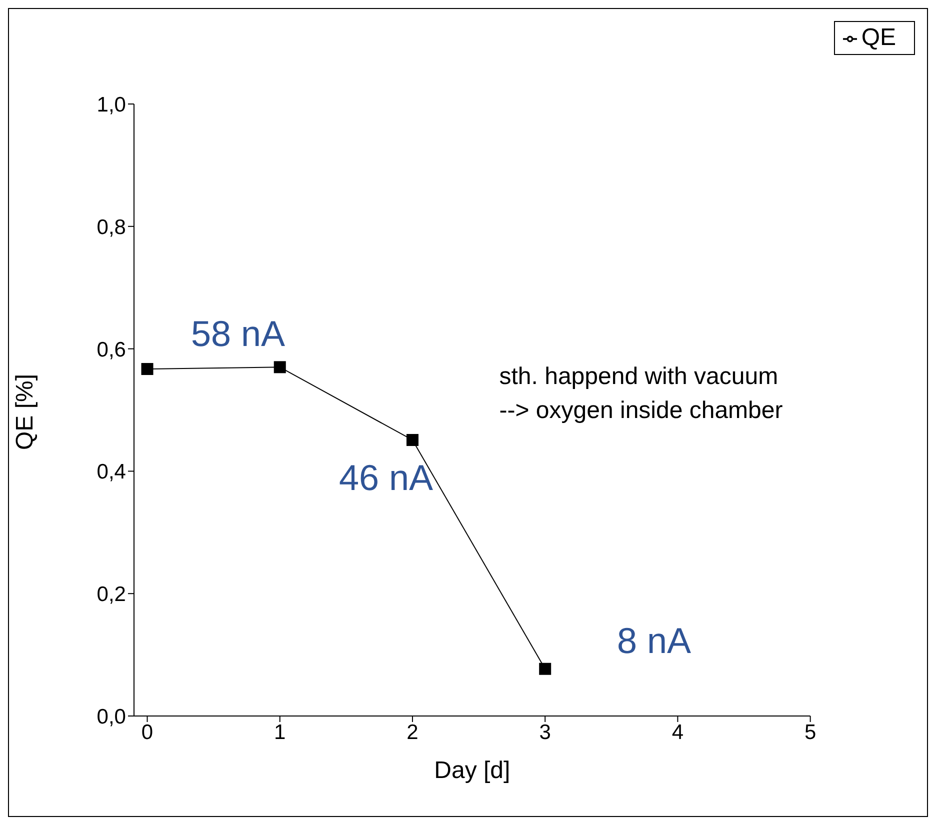 The image size is (936, 825). I want to click on y-tick-label: 0,8, so click(111, 227).